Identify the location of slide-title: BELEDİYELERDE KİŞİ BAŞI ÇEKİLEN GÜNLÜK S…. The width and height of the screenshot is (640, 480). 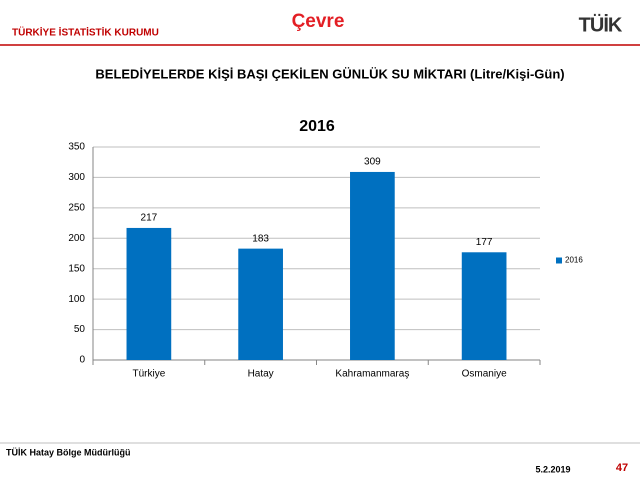
(329, 73).